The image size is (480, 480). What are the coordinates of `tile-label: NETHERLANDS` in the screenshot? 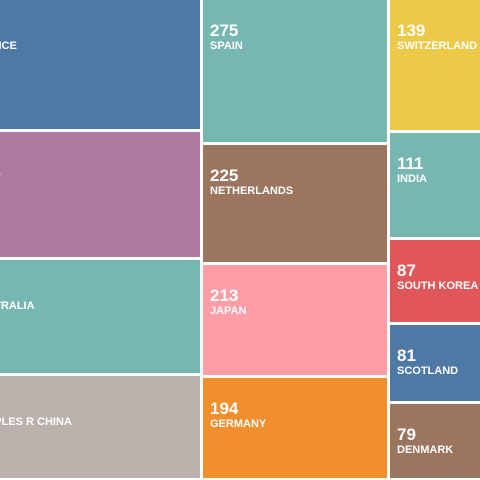 It's located at (252, 191).